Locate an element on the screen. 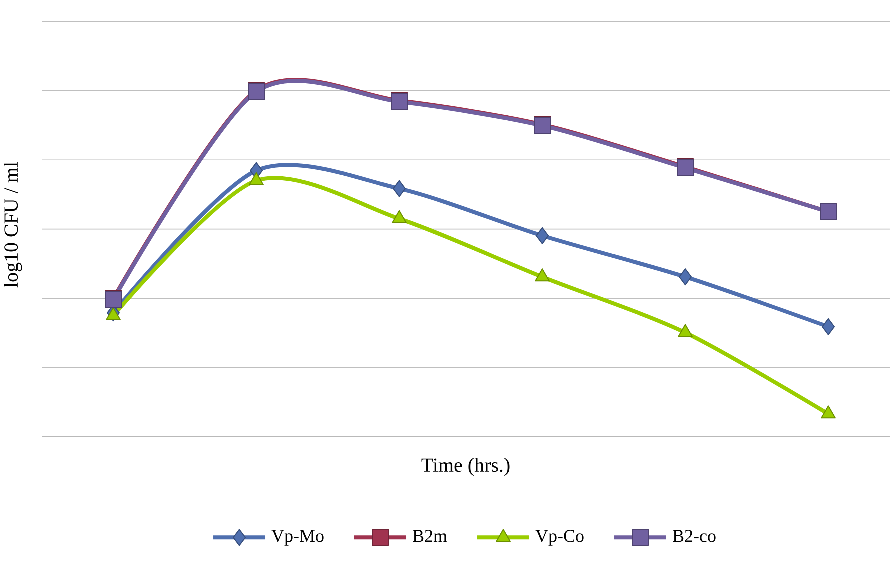 The height and width of the screenshot is (567, 890). legend-label: Vp-Co is located at coordinates (560, 538).